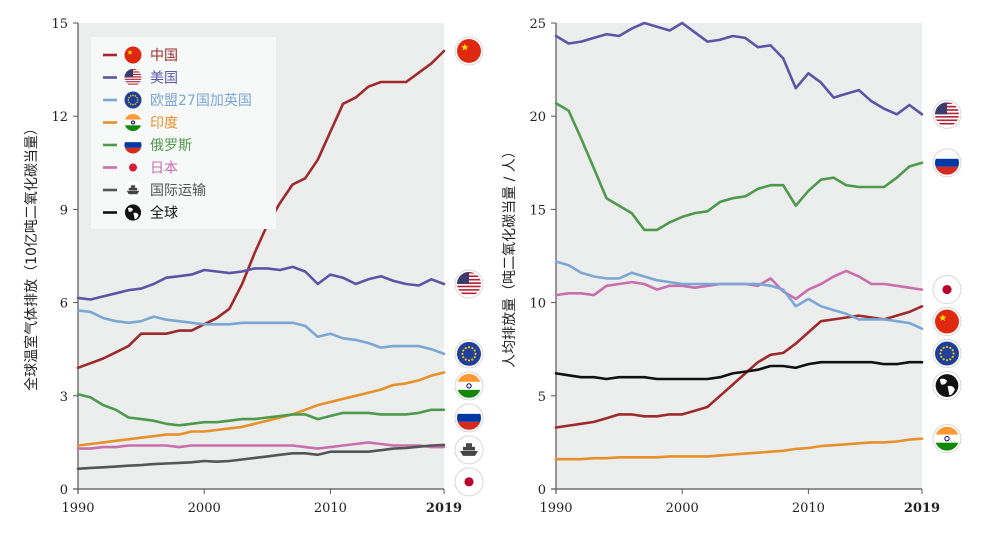 This screenshot has height=538, width=992. What do you see at coordinates (31, 256) in the screenshot?
I see `y-axis-label: 全球温室气体排放（10亿吨二氧化碳当量）` at bounding box center [31, 256].